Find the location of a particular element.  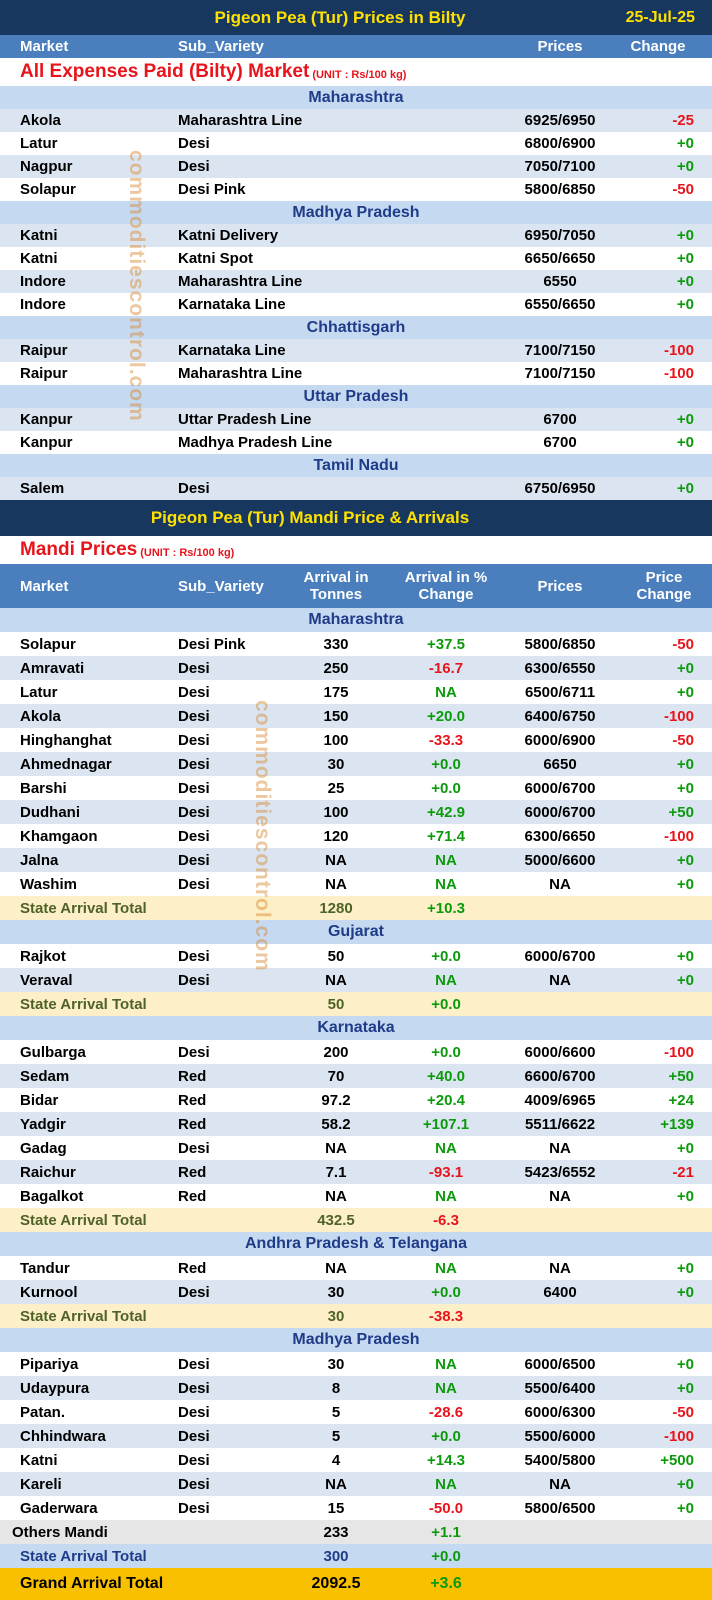

market: Washim is located at coordinates (48, 884).